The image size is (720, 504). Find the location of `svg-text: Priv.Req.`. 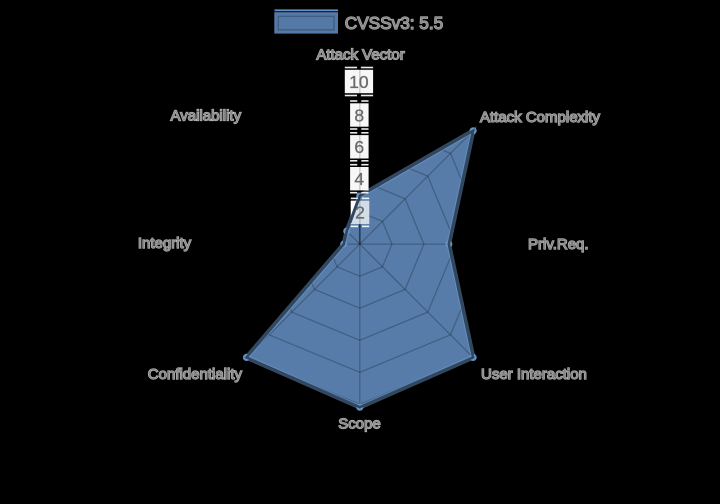

svg-text: Priv.Req. is located at coordinates (558, 244).